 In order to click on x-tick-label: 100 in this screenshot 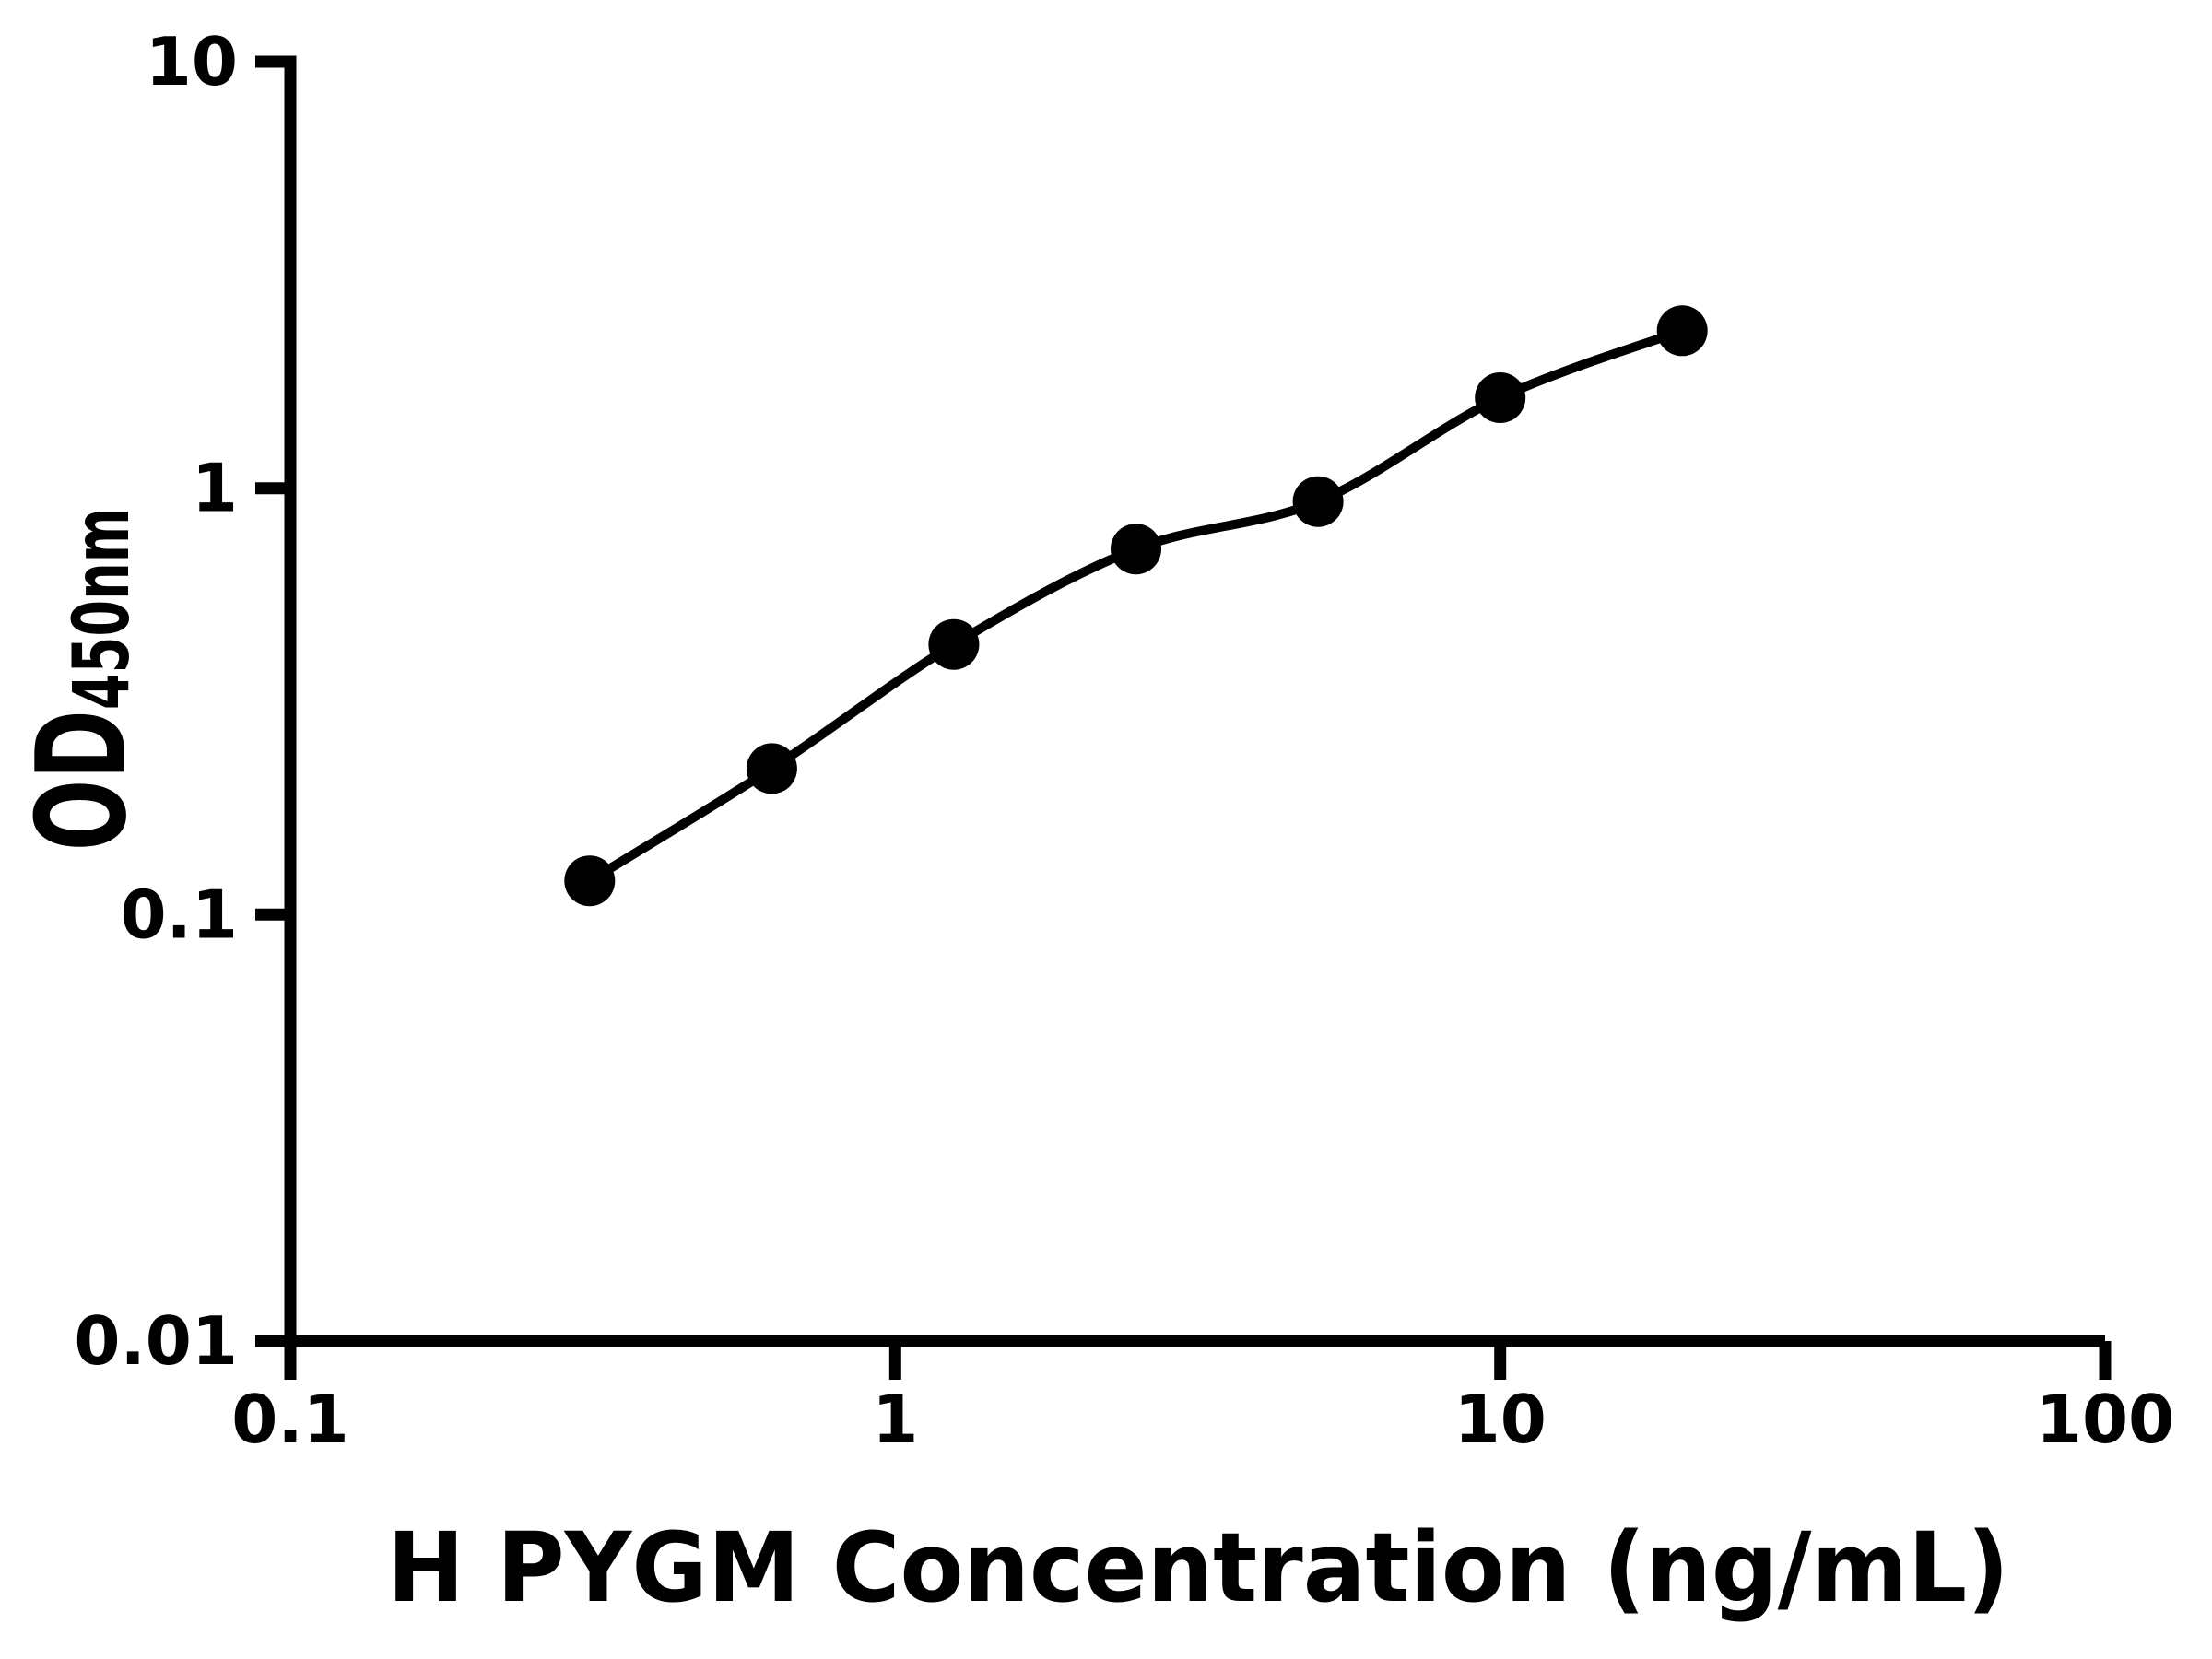, I will do `click(2105, 1419)`.